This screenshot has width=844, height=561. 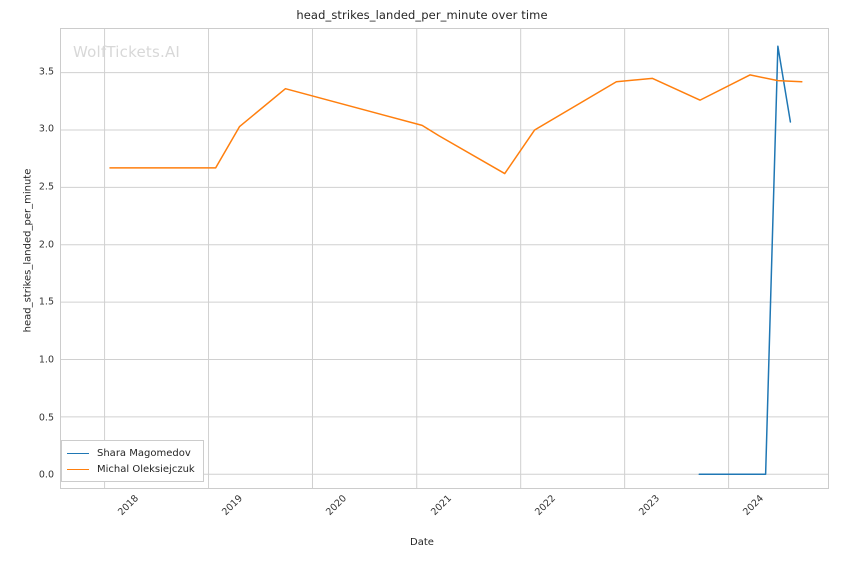 What do you see at coordinates (46, 129) in the screenshot?
I see `y-tick-label: 3.0` at bounding box center [46, 129].